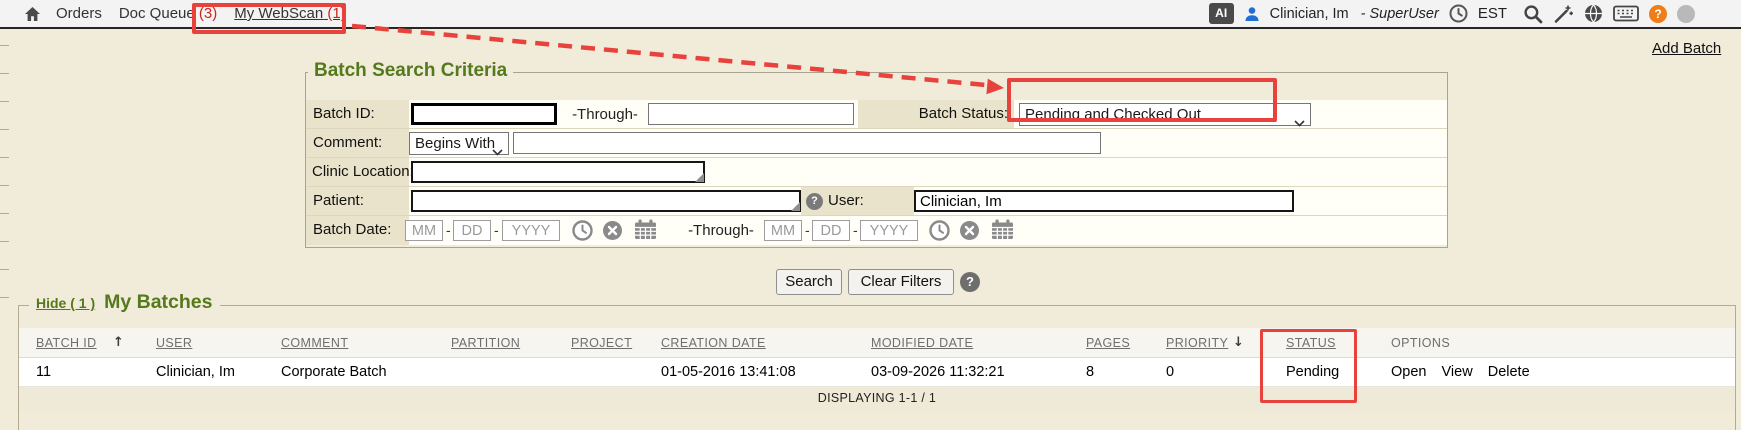 The image size is (1741, 430). What do you see at coordinates (455, 143) in the screenshot?
I see `comment-operator-value: Begins With` at bounding box center [455, 143].